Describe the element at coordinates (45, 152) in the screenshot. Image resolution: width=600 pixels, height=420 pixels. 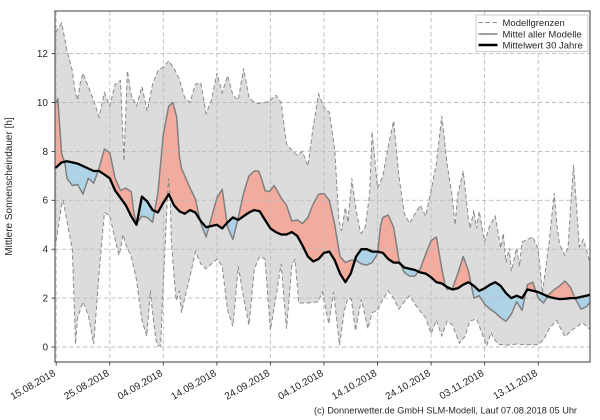
I see `svg-text: 8` at that location.